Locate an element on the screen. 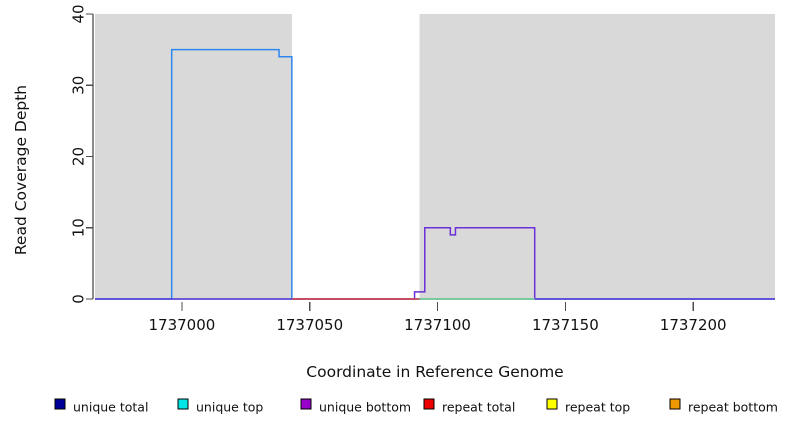 The image size is (792, 432). y-axis-title: Read Coverage Depth is located at coordinates (21, 170).